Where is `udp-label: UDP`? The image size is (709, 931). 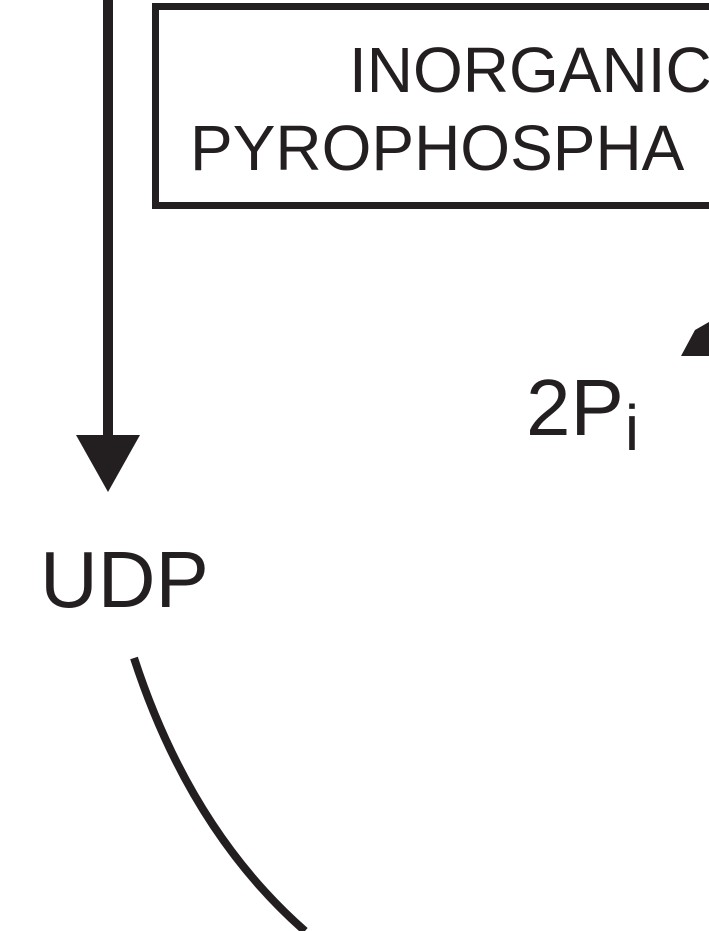 udp-label: UDP is located at coordinates (124, 579).